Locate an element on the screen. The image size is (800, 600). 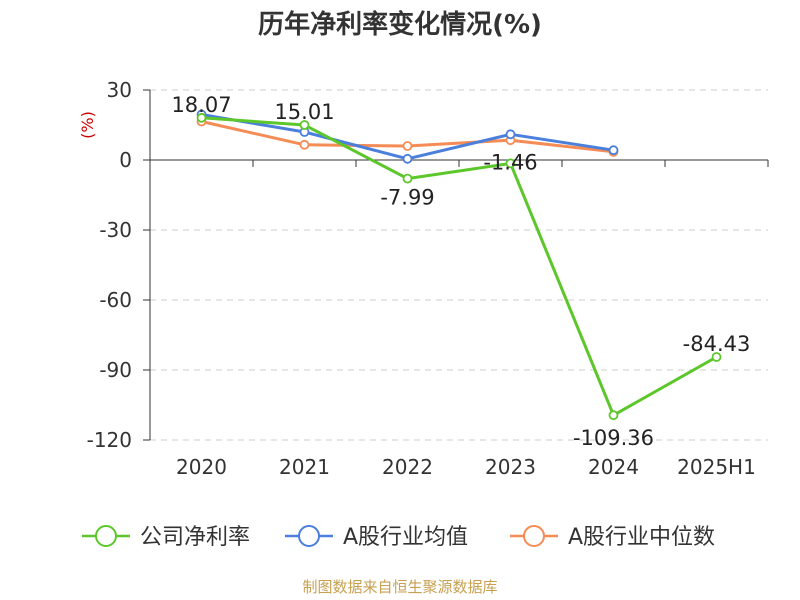
source-note: 制图数据来自恒生聚源数据库 is located at coordinates (399, 587).